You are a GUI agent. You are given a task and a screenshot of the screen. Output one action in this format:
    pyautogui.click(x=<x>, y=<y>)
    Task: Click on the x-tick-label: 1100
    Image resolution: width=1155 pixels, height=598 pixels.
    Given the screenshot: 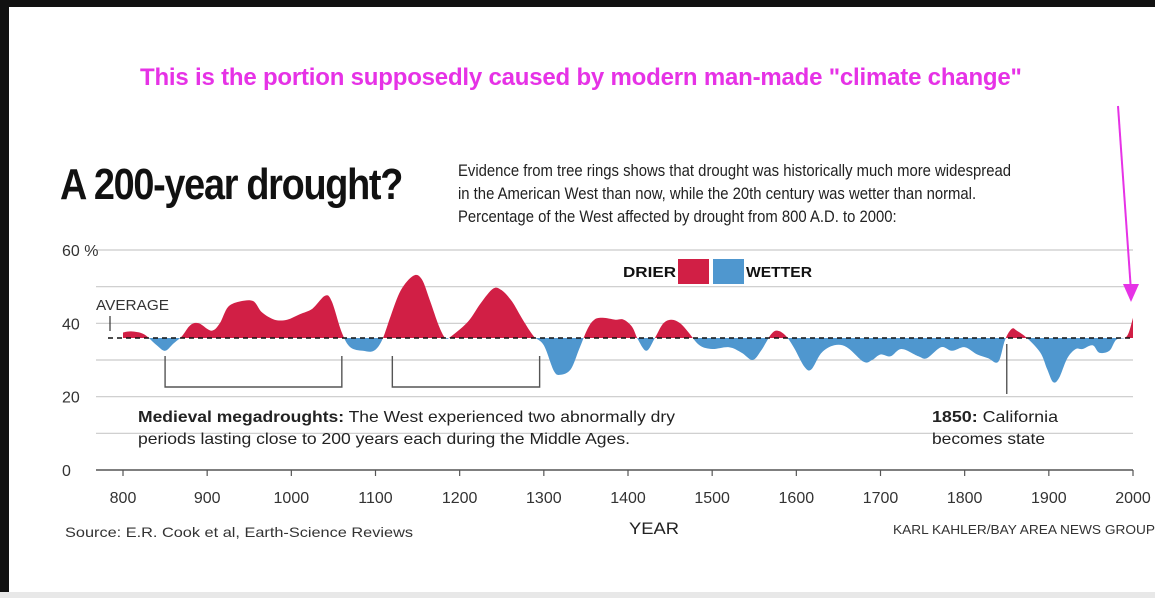 What is the action you would take?
    pyautogui.click(x=375, y=498)
    